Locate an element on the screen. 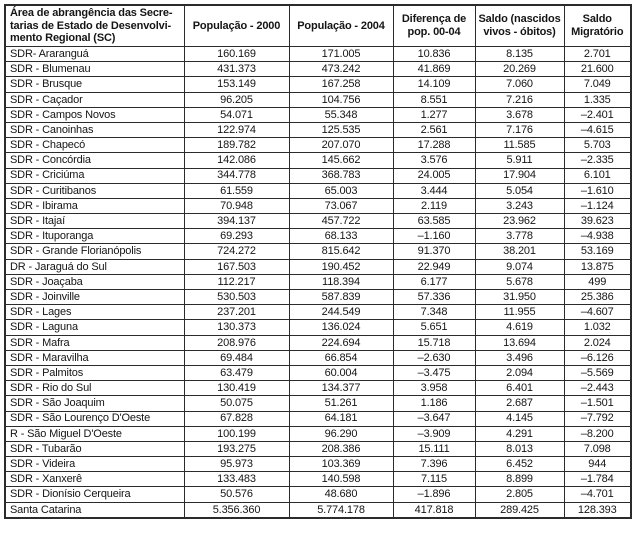 Image resolution: width=633 pixels, height=550 pixels. value-cell: 145.662 is located at coordinates (341, 160).